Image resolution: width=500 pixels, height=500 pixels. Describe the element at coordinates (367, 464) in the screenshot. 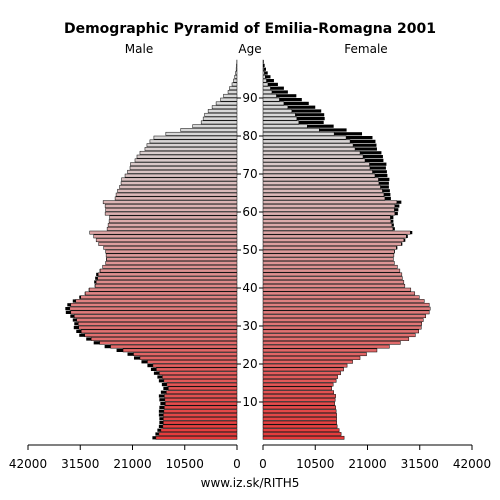

I see `female-x-tick-label: 21000` at that location.